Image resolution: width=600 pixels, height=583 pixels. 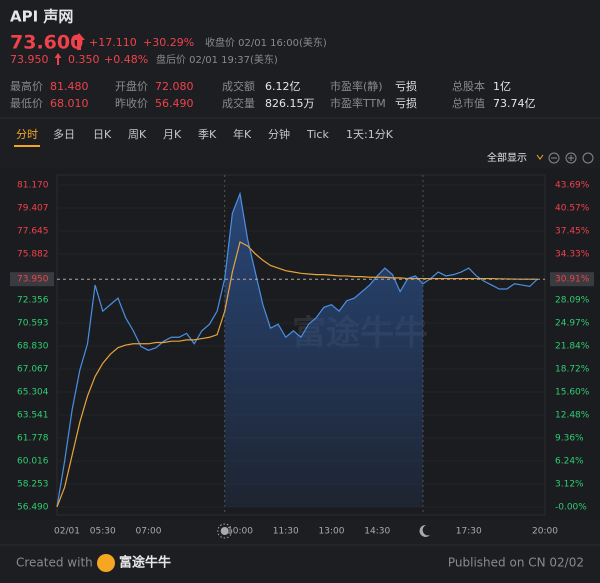 What do you see at coordinates (569, 485) in the screenshot?
I see `y2-tick-label: 3.12%` at bounding box center [569, 485].